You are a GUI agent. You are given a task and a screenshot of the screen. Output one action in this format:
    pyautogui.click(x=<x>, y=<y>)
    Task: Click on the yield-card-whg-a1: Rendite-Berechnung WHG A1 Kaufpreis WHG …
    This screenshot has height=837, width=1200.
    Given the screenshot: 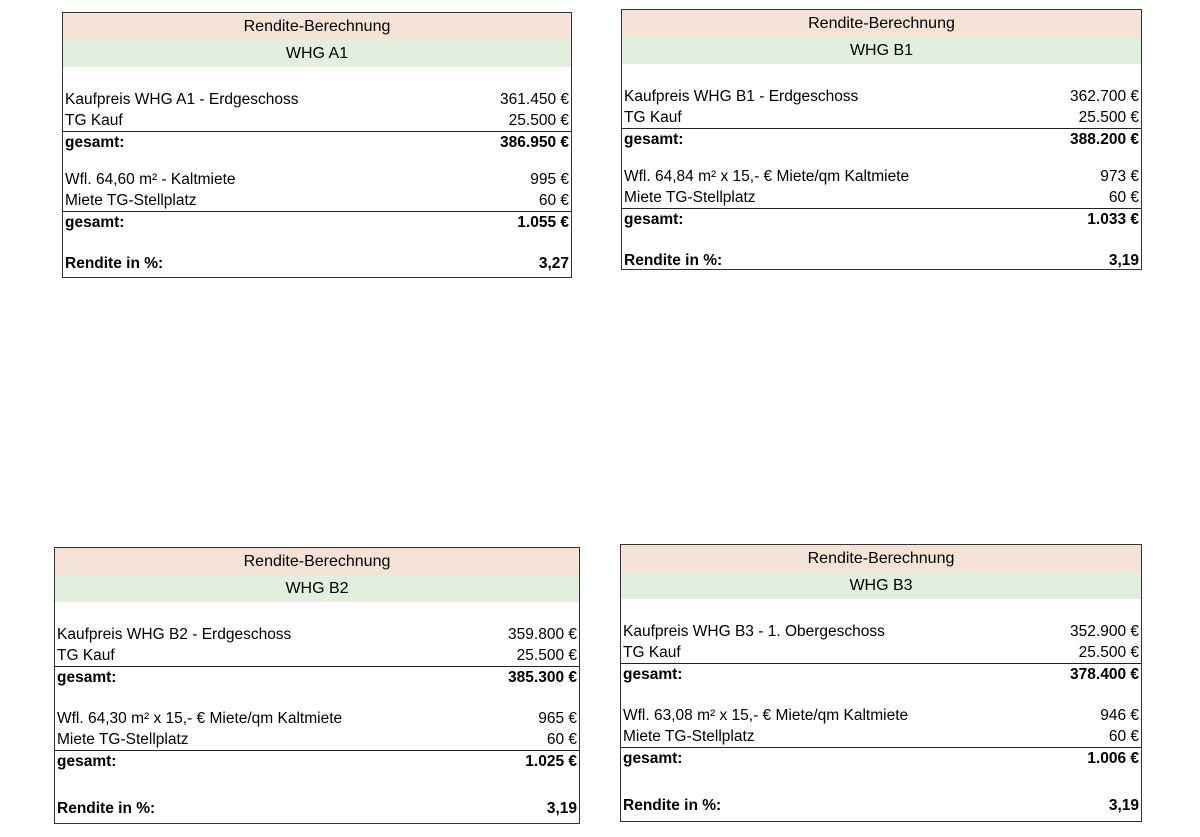 What is the action you would take?
    pyautogui.click(x=317, y=145)
    